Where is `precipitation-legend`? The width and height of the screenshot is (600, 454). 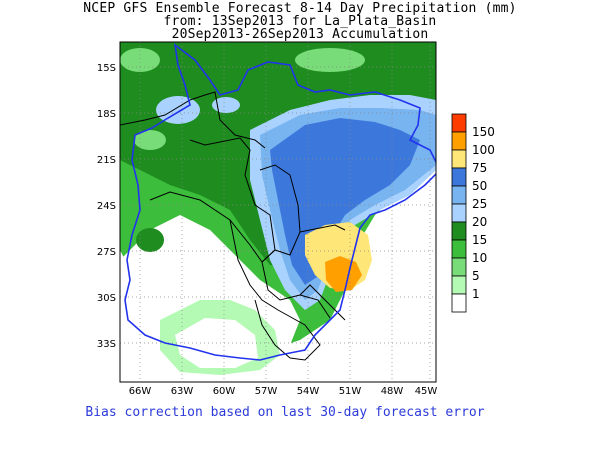
precipitation-legend is located at coordinates (459, 213).